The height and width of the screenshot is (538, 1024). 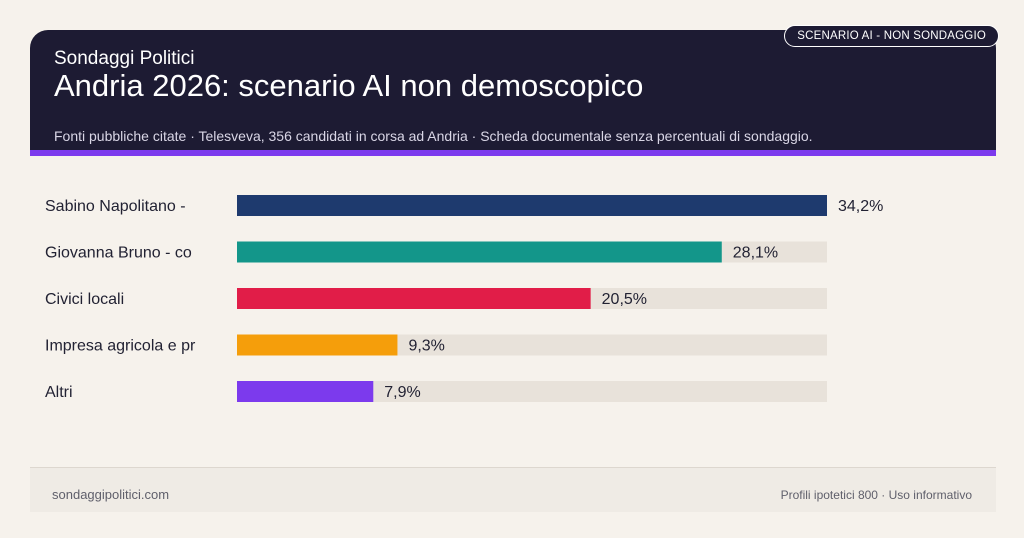 What do you see at coordinates (115, 206) in the screenshot?
I see `category-label: Sabino Napolitano -` at bounding box center [115, 206].